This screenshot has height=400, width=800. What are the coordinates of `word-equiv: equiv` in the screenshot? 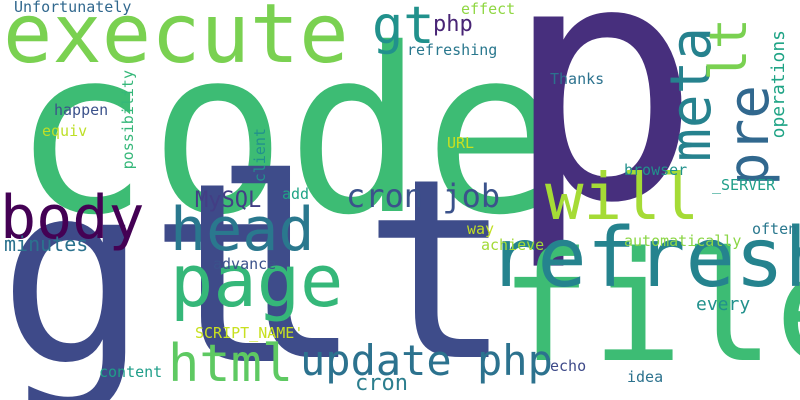 It's located at (65, 131).